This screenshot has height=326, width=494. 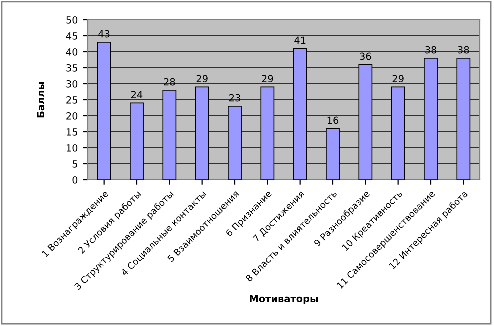 I want to click on y-tick-label: 10, so click(x=72, y=148).